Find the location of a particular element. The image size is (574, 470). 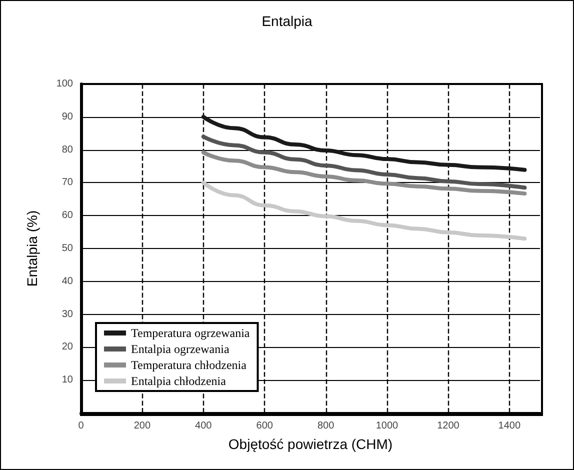

x-tick-label: 200 is located at coordinates (142, 426).